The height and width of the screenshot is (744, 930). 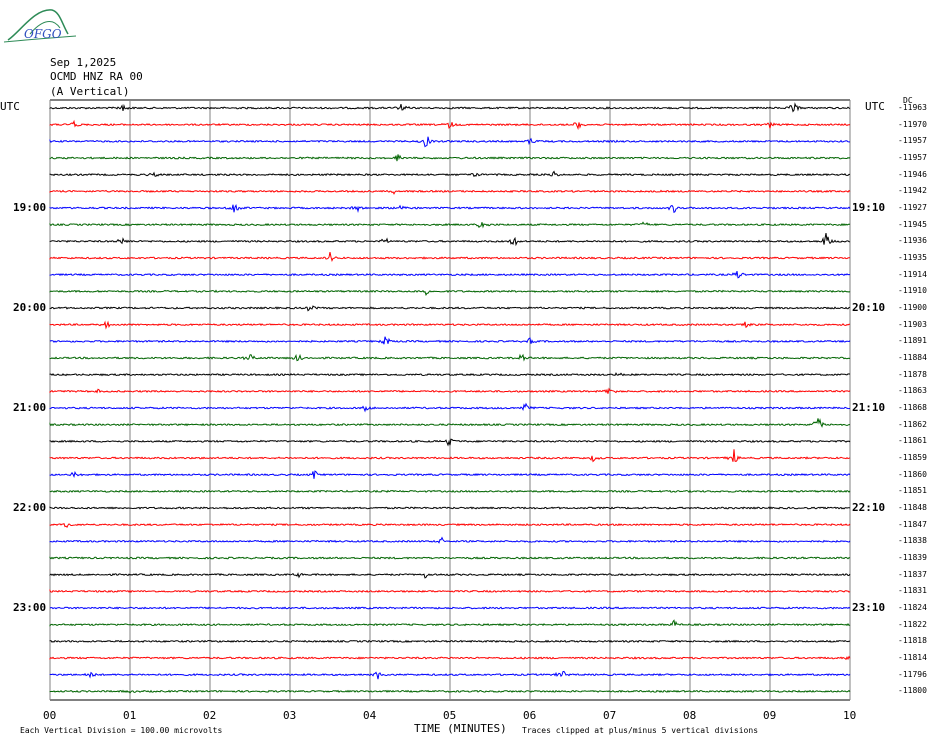 What do you see at coordinates (690, 715) in the screenshot?
I see `x-tick-label: 08` at bounding box center [690, 715].